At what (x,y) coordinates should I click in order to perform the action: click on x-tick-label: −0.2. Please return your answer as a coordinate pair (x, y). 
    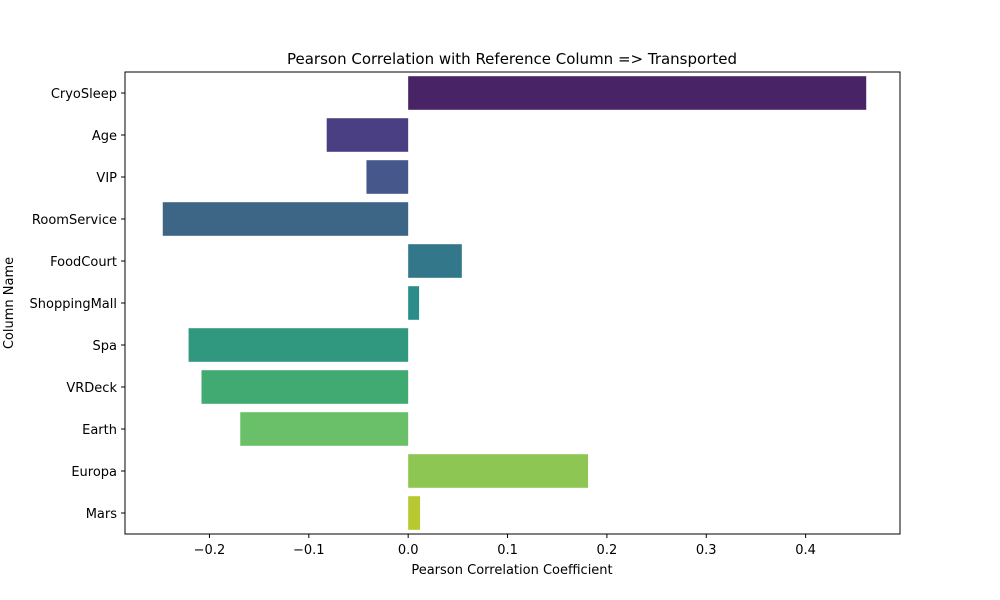
    Looking at the image, I should click on (210, 550).